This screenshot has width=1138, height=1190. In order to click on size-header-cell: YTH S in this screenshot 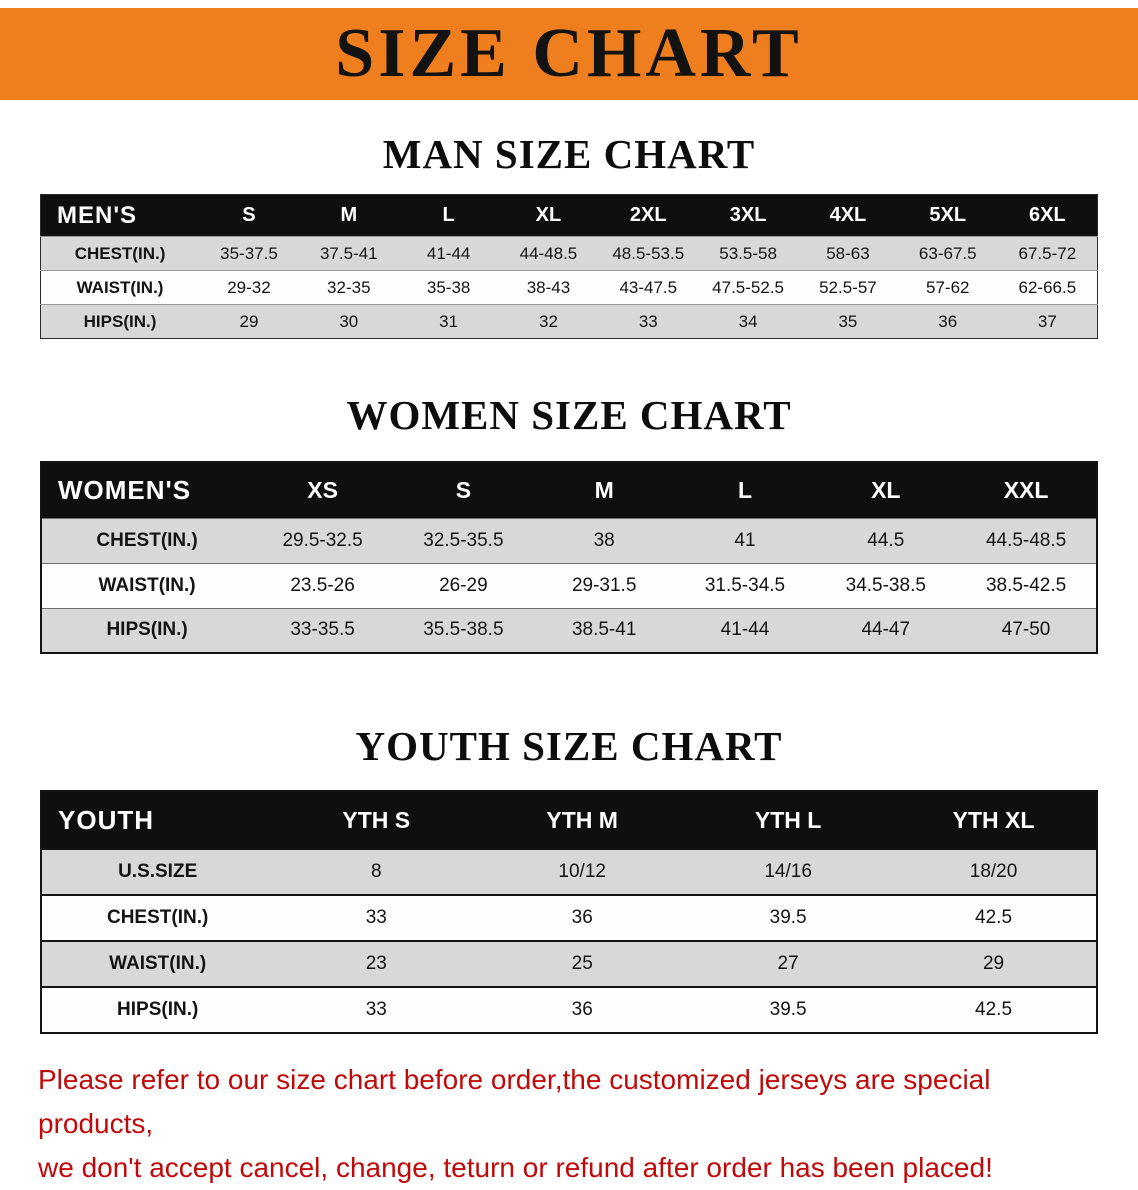, I will do `click(376, 820)`.